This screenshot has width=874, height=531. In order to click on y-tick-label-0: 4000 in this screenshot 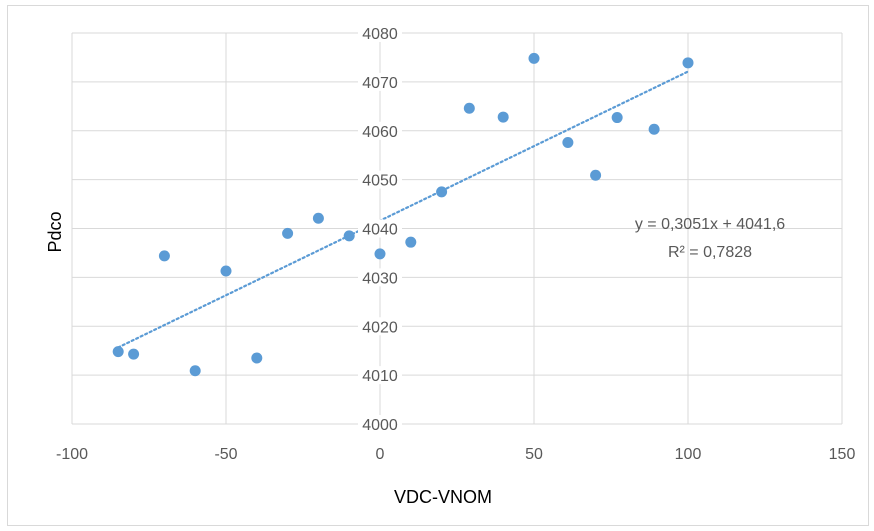, I will do `click(380, 425)`.